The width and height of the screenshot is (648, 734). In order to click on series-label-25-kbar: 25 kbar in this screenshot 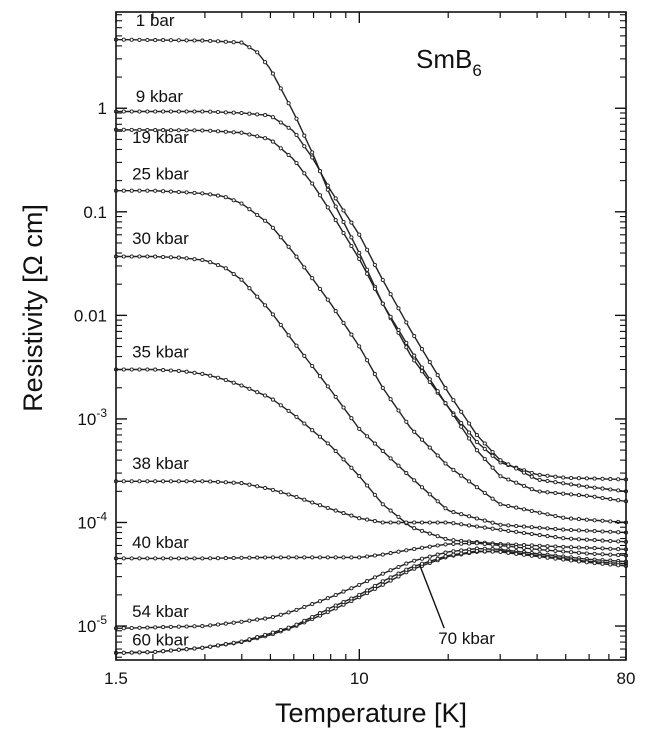, I will do `click(160, 174)`.